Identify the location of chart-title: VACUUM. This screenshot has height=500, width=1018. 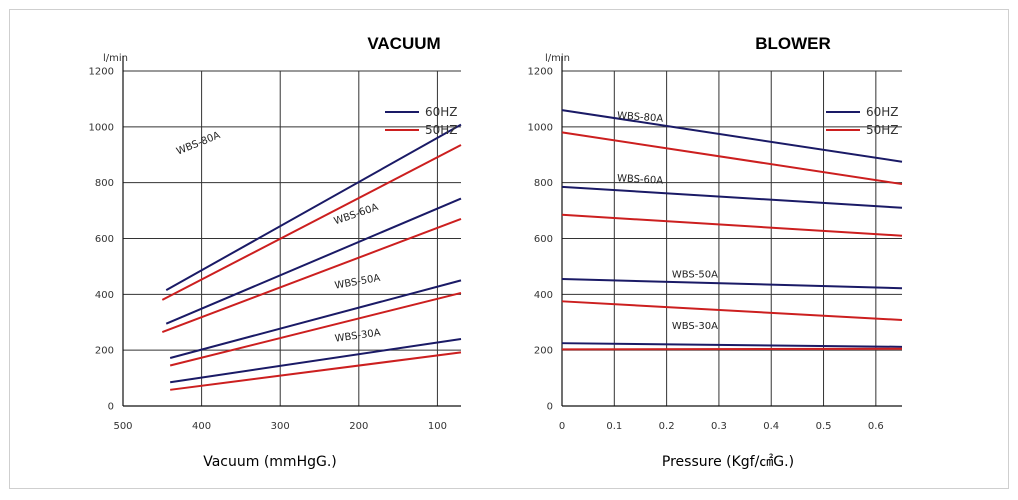
(403, 43).